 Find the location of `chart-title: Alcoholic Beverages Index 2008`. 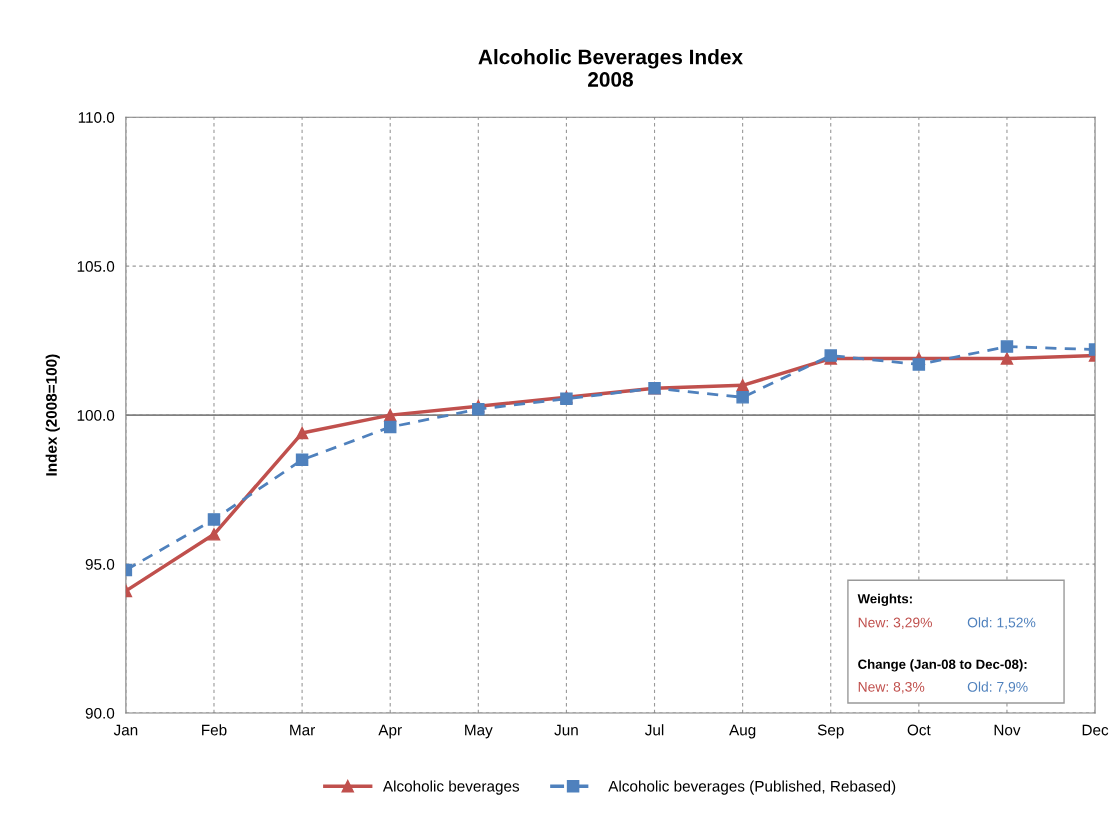

chart-title: Alcoholic Beverages Index 2008 is located at coordinates (610, 68).